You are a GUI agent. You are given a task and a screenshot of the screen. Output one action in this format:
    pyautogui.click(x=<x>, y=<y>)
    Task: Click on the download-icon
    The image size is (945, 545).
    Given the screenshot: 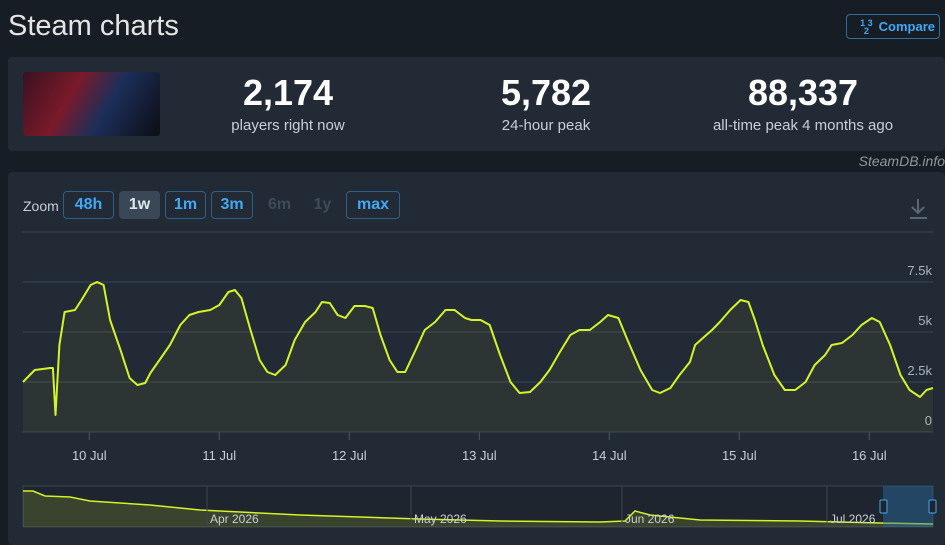 What is the action you would take?
    pyautogui.click(x=918, y=209)
    